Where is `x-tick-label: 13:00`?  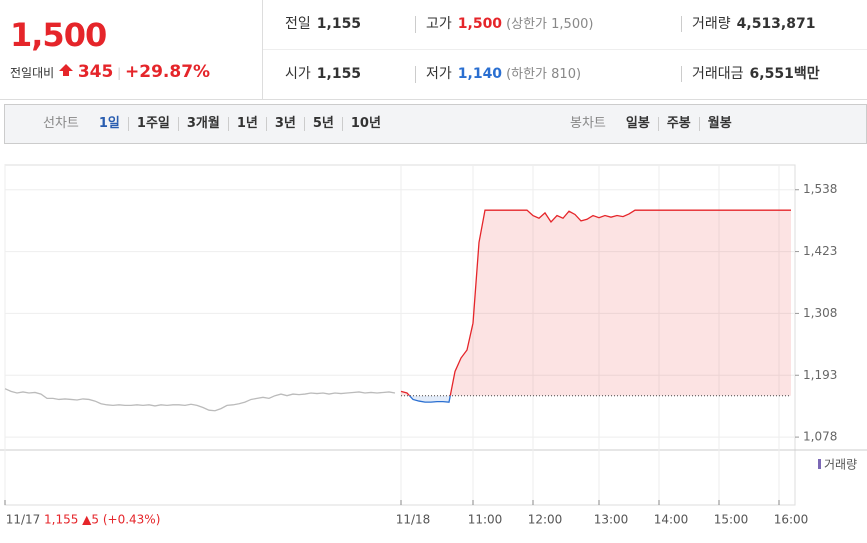 x-tick-label: 13:00 is located at coordinates (611, 520).